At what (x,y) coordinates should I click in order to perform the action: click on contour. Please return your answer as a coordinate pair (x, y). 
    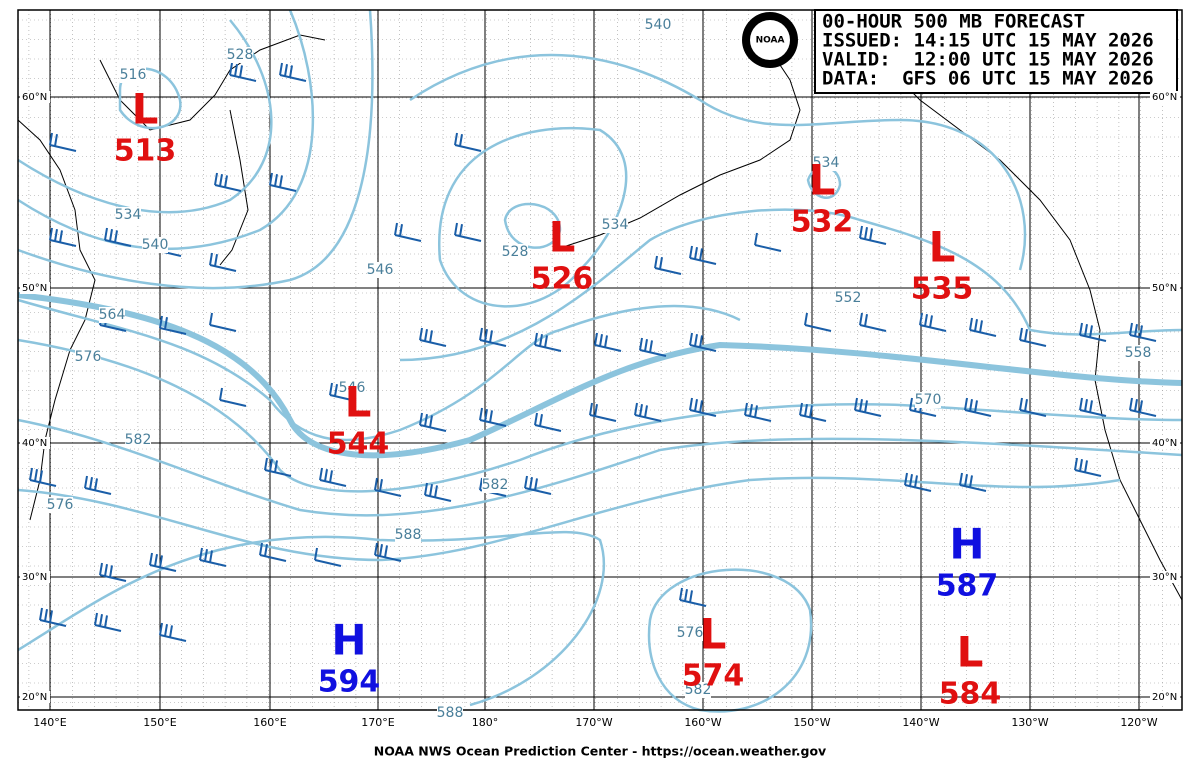
    Looking at the image, I should click on (600, 467).